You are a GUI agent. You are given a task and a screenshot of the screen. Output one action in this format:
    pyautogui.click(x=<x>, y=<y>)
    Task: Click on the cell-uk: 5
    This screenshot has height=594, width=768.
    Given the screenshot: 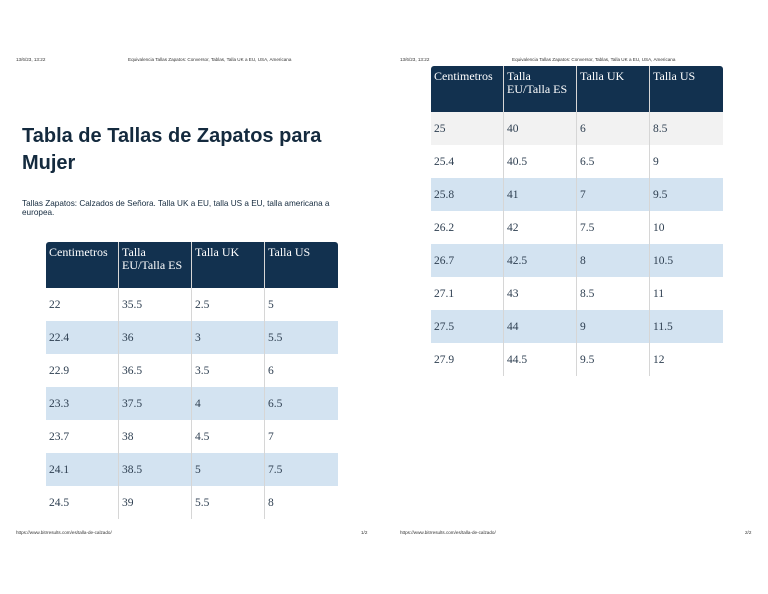 What is the action you would take?
    pyautogui.click(x=228, y=469)
    